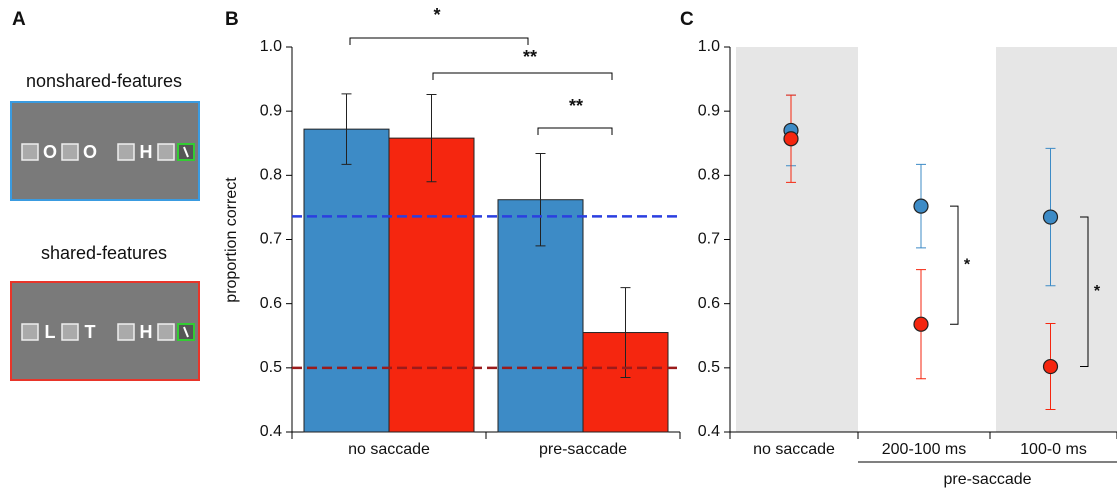 The image size is (1117, 489). What do you see at coordinates (104, 81) in the screenshot?
I see `condition-name: nonshared-features` at bounding box center [104, 81].